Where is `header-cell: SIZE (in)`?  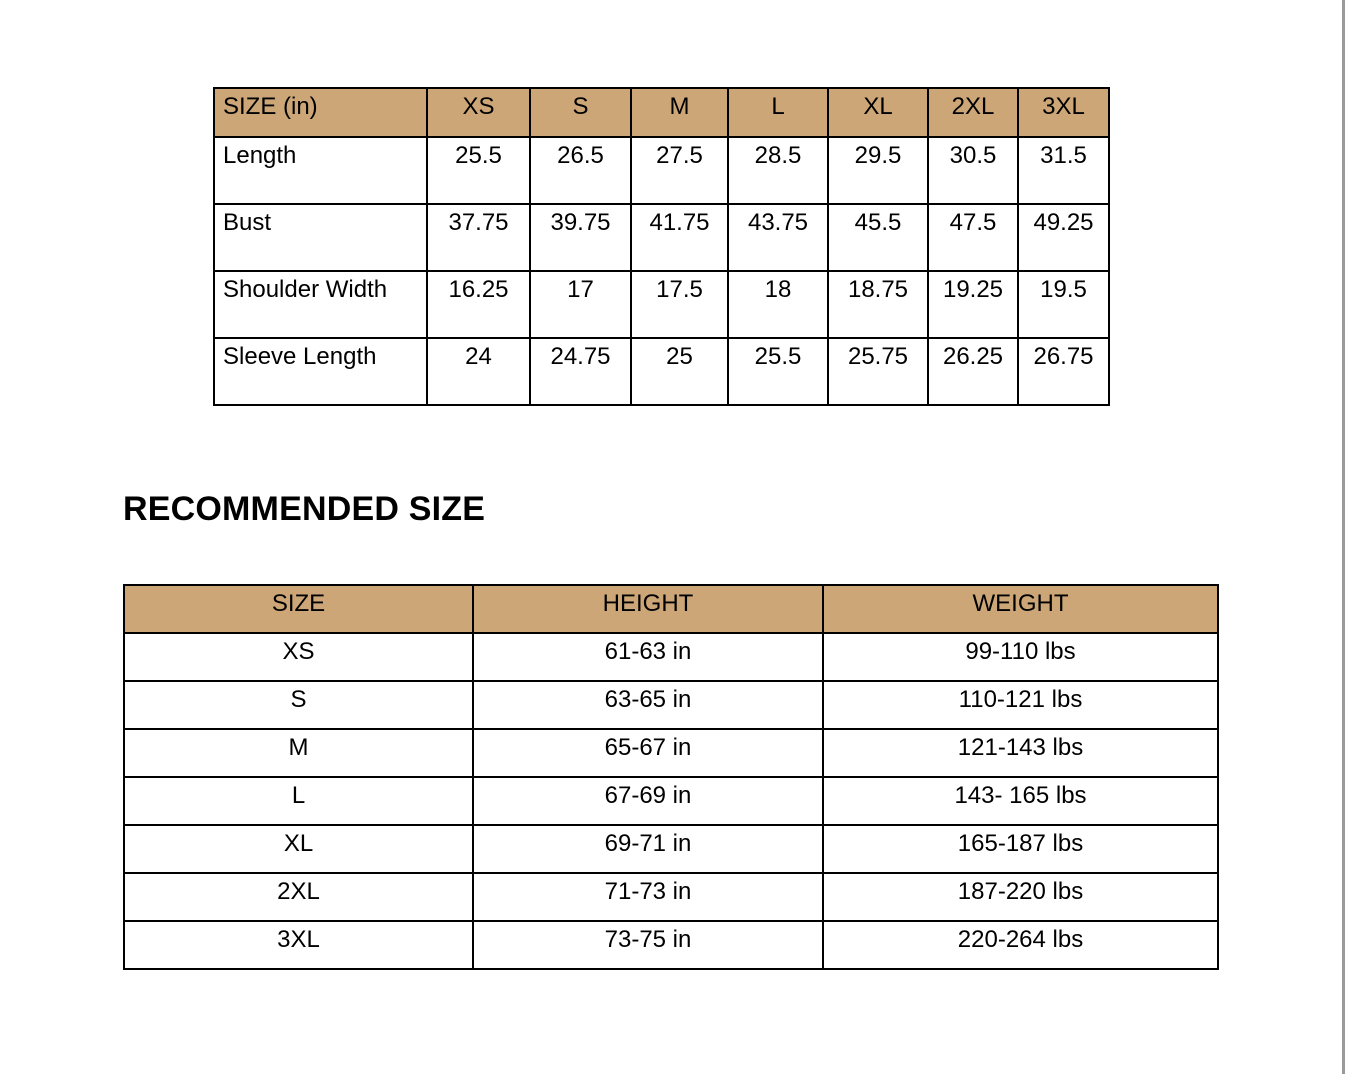 header-cell: SIZE (in) is located at coordinates (320, 112).